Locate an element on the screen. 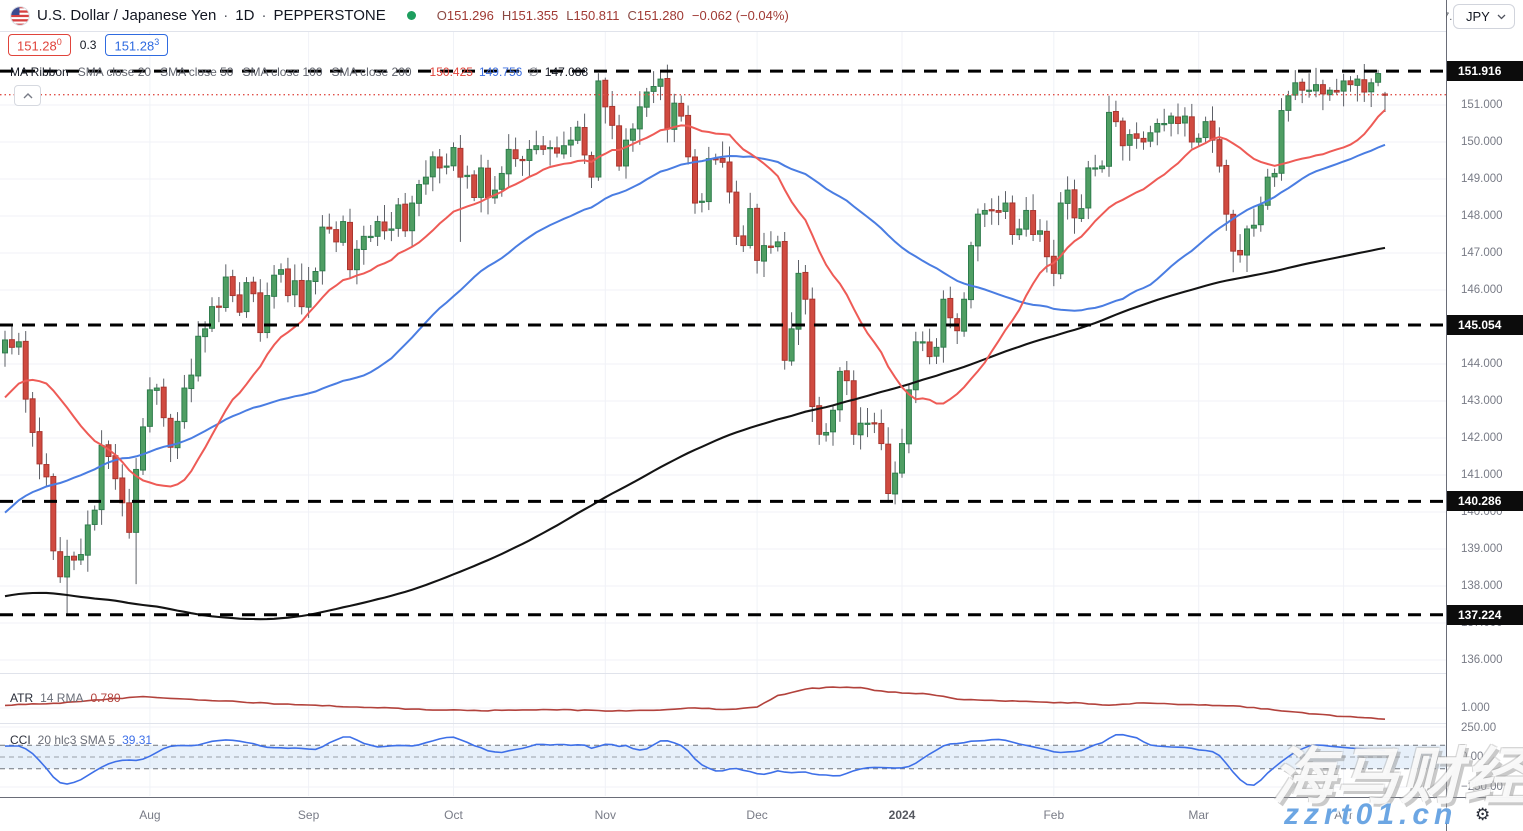 The image size is (1523, 831). low-letter: L is located at coordinates (570, 15).